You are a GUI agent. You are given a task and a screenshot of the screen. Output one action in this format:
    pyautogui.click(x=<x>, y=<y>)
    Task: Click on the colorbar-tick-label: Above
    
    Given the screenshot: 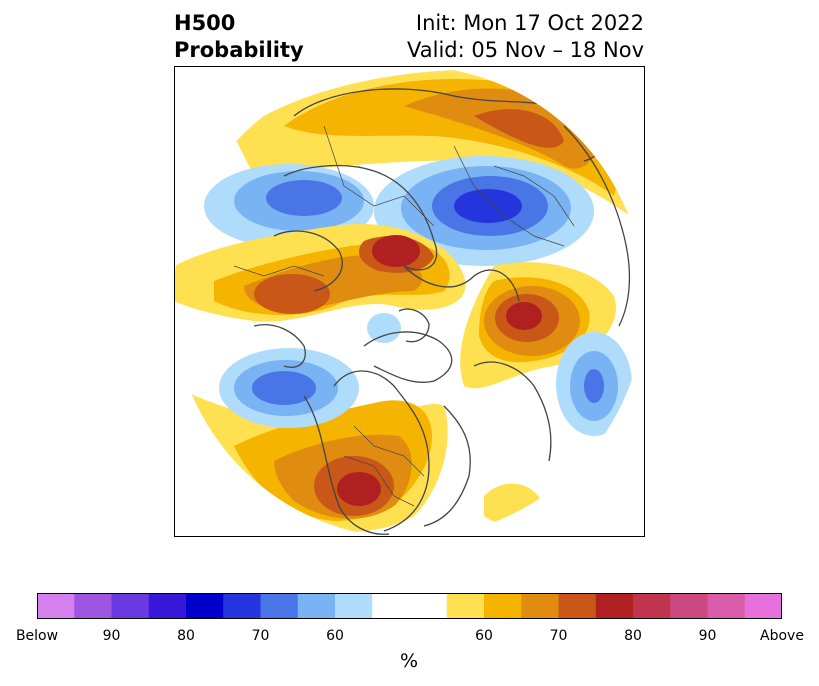 What is the action you would take?
    pyautogui.click(x=782, y=636)
    